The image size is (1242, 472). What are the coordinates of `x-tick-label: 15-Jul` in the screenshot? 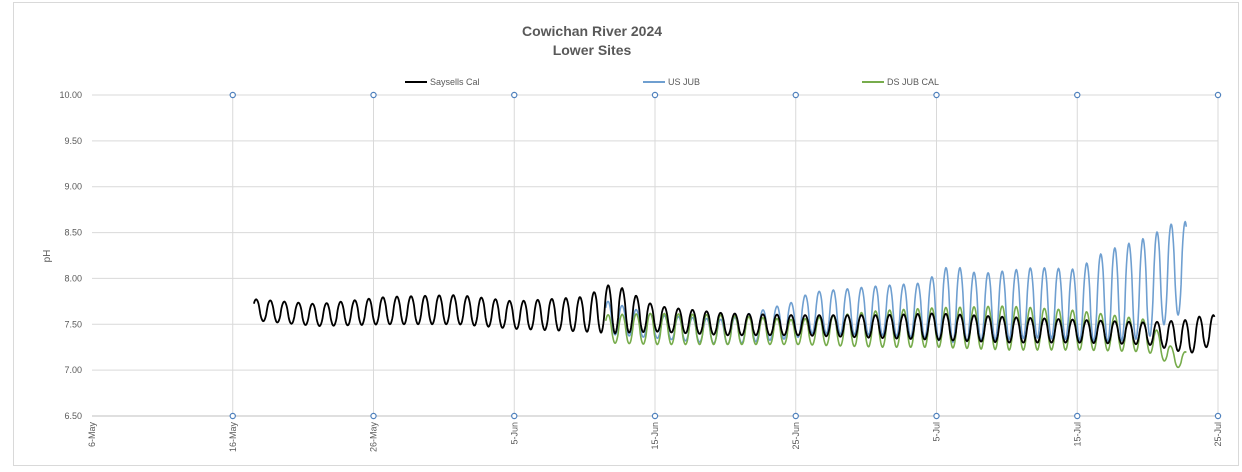 It's located at (1077, 434).